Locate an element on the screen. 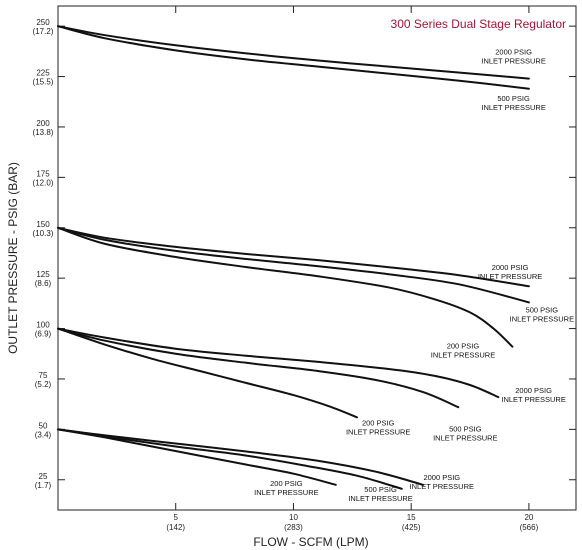  y-tick-sublabel: (17.2) is located at coordinates (43, 31).